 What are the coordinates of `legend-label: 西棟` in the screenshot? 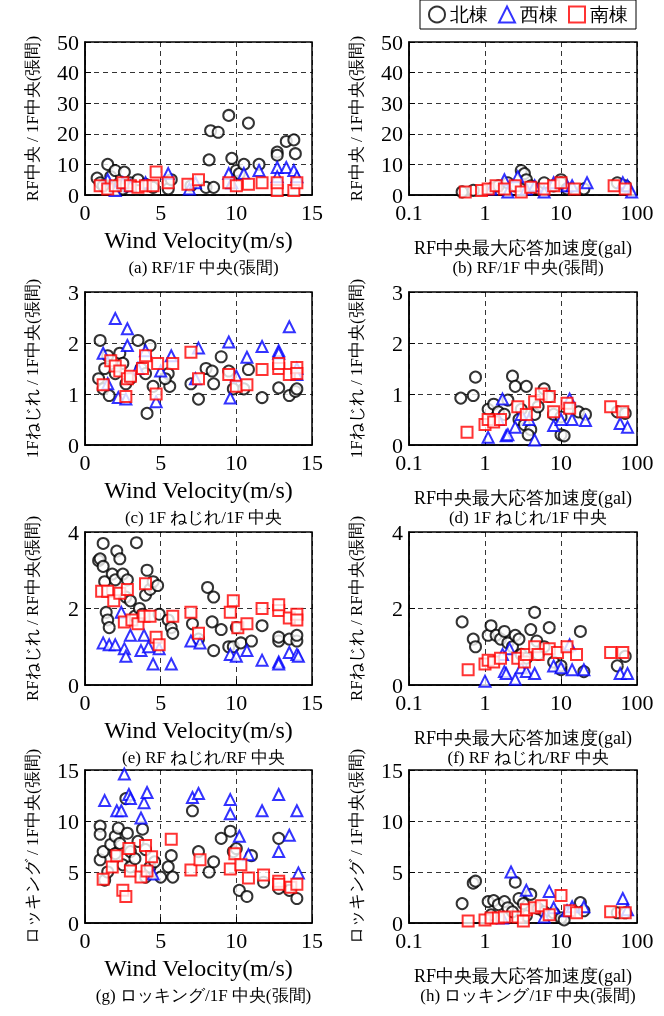 It's located at (539, 14).